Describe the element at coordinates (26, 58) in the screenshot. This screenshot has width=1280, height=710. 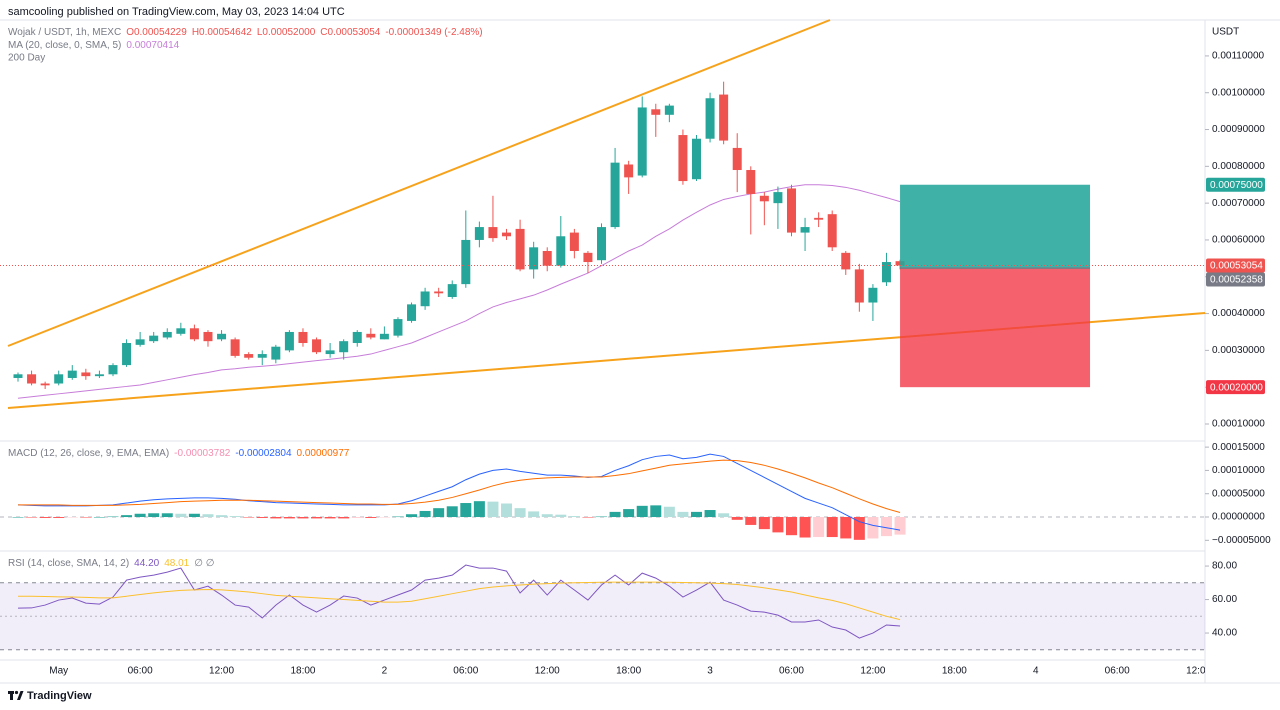
I see `legend: 200 Day` at that location.